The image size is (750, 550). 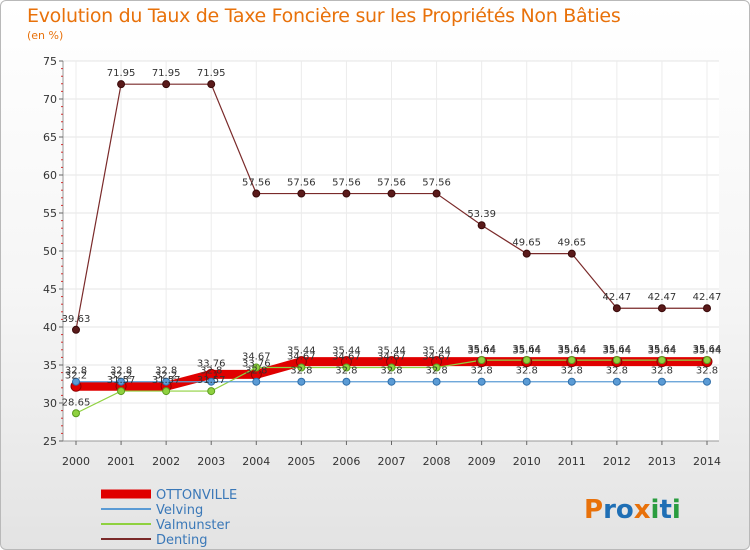 I want to click on x-tick-label: 2005, so click(x=301, y=461).